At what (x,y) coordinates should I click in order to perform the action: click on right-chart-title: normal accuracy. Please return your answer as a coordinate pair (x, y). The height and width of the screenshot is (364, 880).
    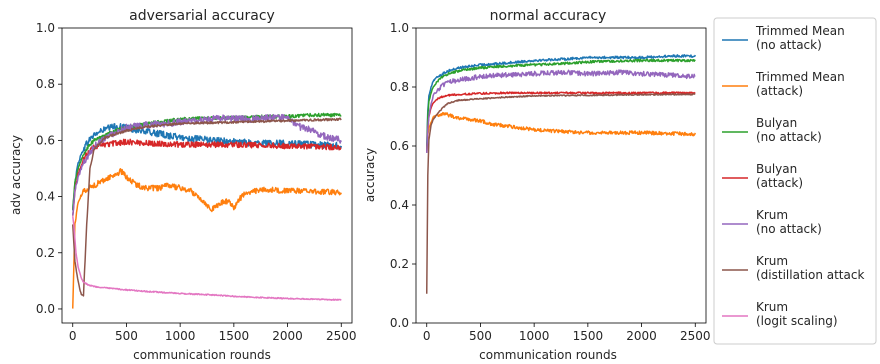
    Looking at the image, I should click on (548, 16).